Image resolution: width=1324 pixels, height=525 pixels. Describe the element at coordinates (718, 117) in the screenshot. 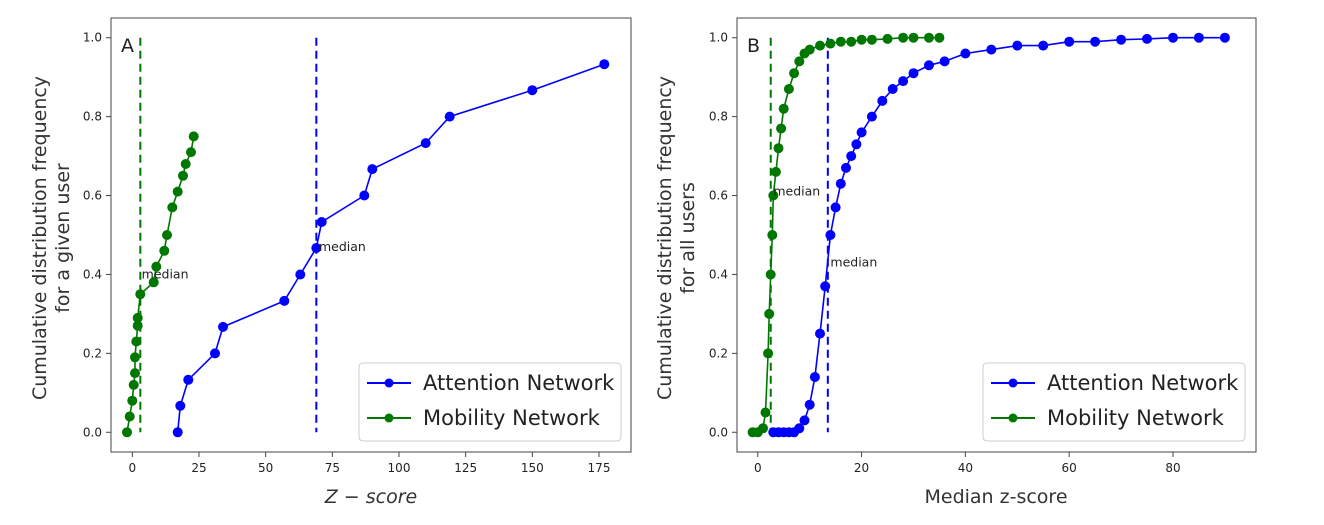

I see `panel-b-y-tick-label: 0.8` at that location.